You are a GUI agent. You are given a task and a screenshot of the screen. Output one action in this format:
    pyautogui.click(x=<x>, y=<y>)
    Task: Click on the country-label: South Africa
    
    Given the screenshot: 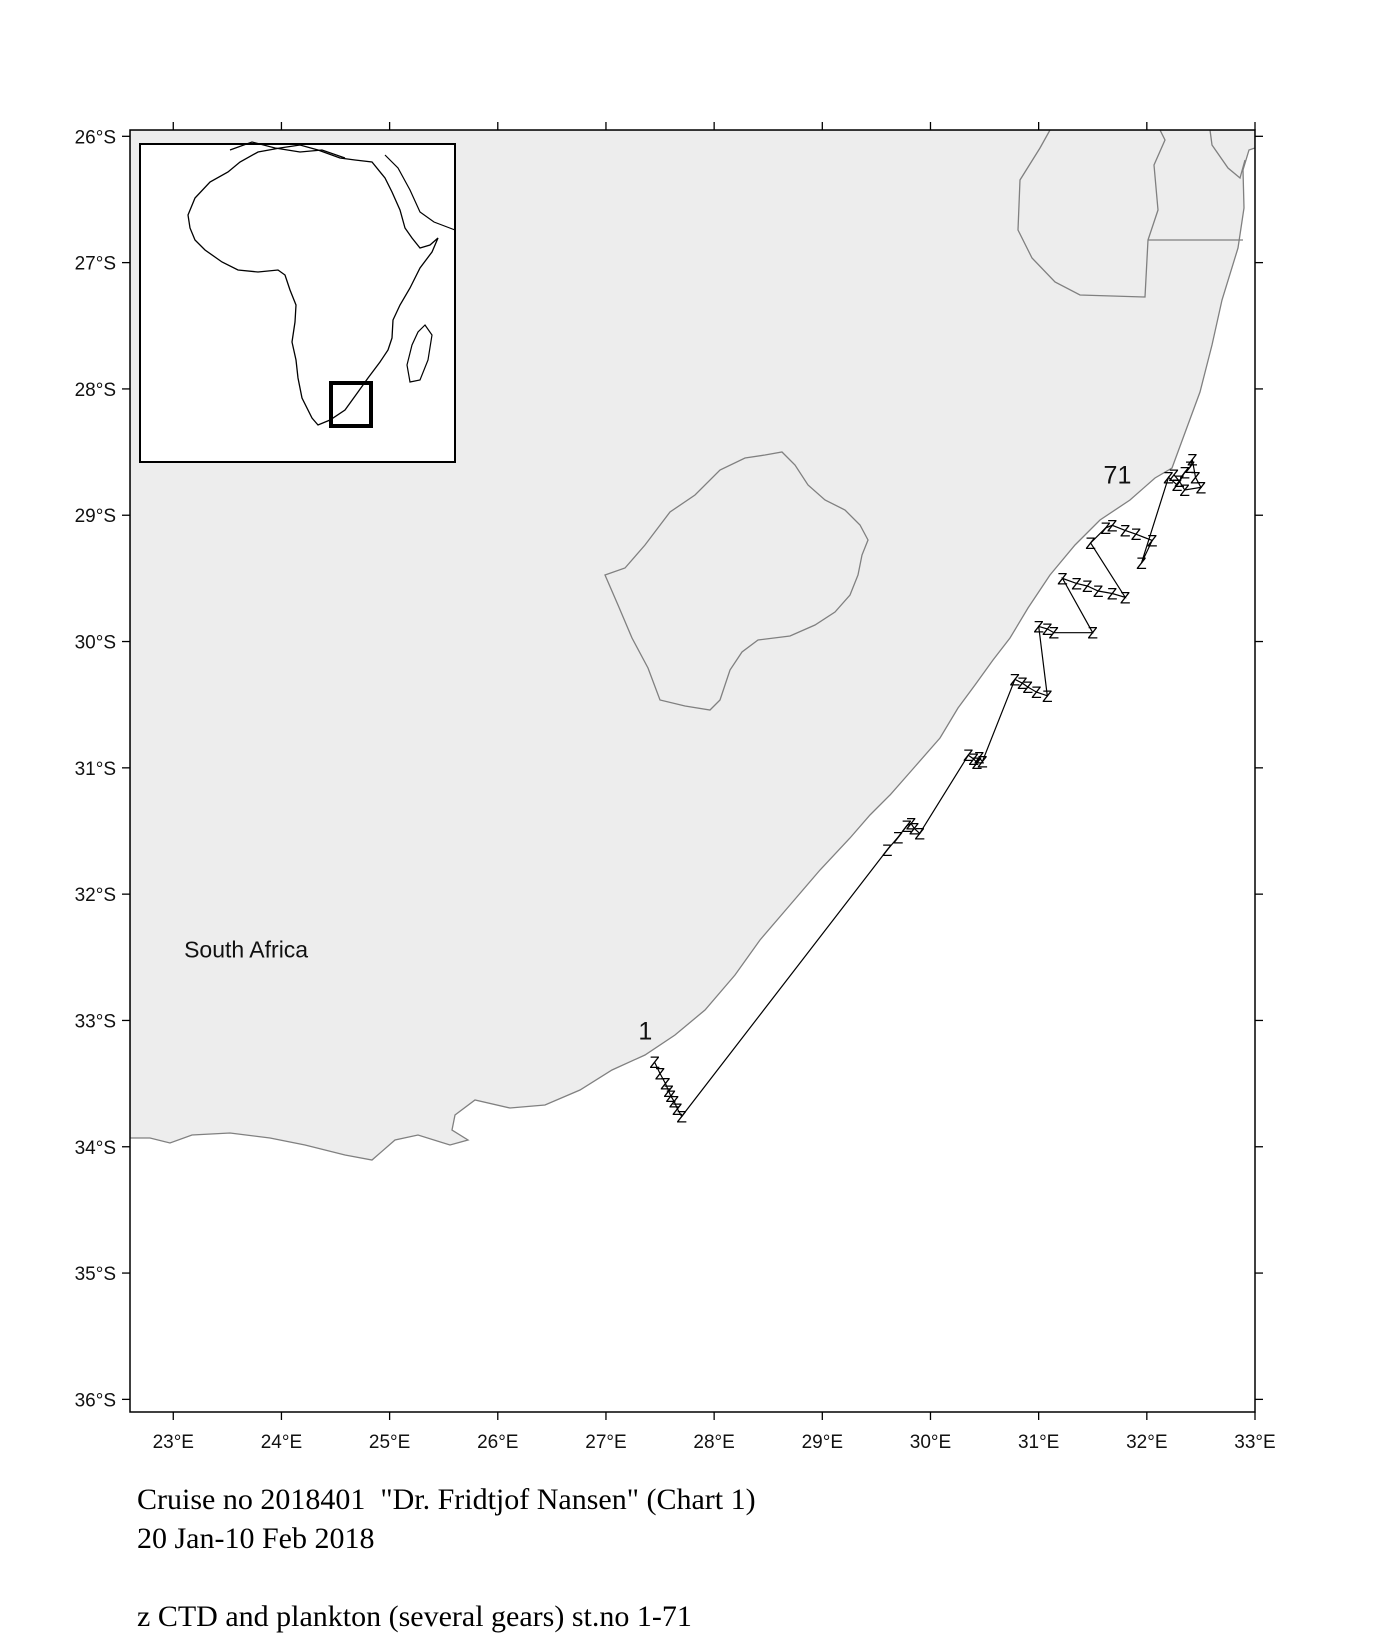 What is the action you would take?
    pyautogui.click(x=246, y=949)
    